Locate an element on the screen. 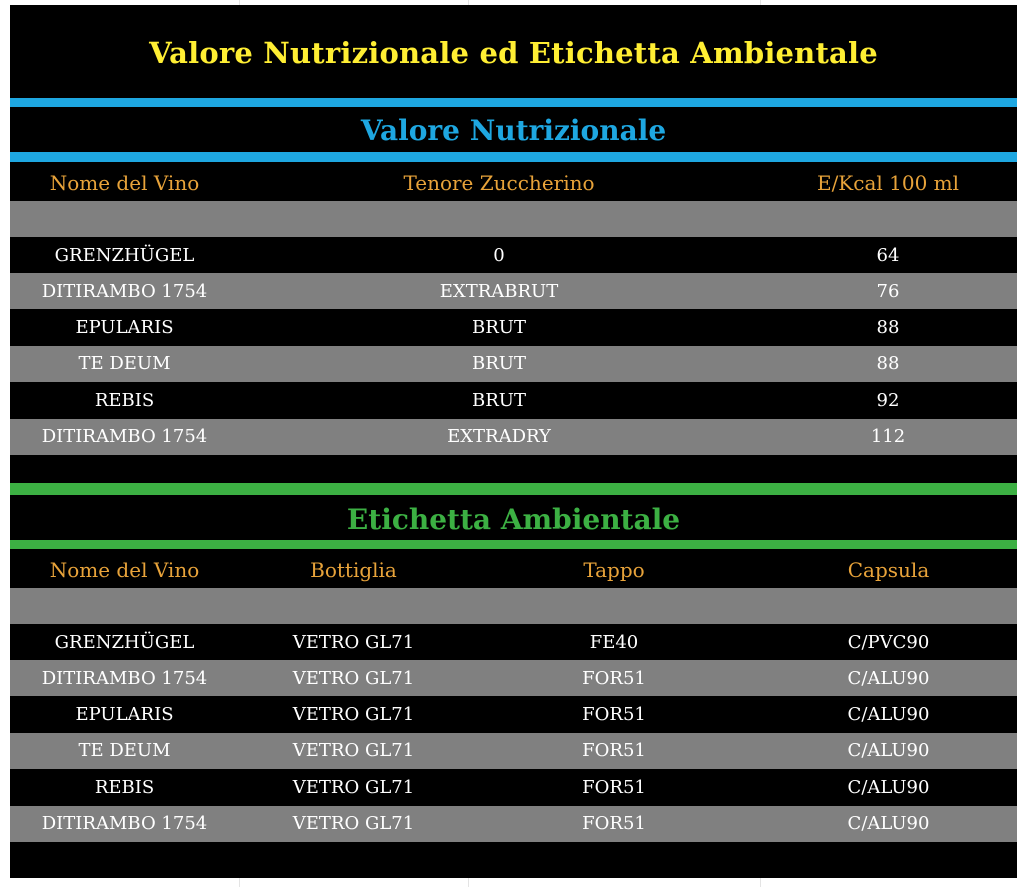 The height and width of the screenshot is (887, 1024). sugar-content-cell: EXTRABRUT is located at coordinates (499, 291).